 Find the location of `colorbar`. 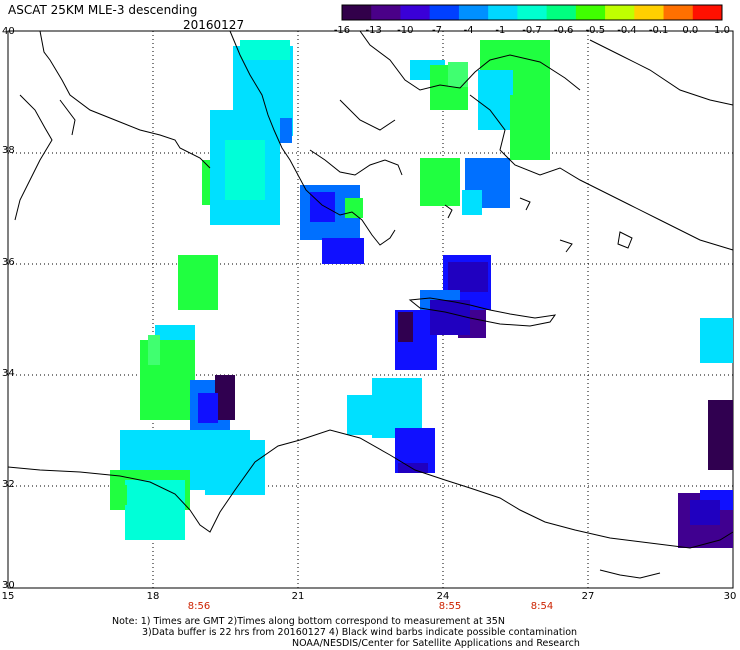

colorbar is located at coordinates (532, 12).